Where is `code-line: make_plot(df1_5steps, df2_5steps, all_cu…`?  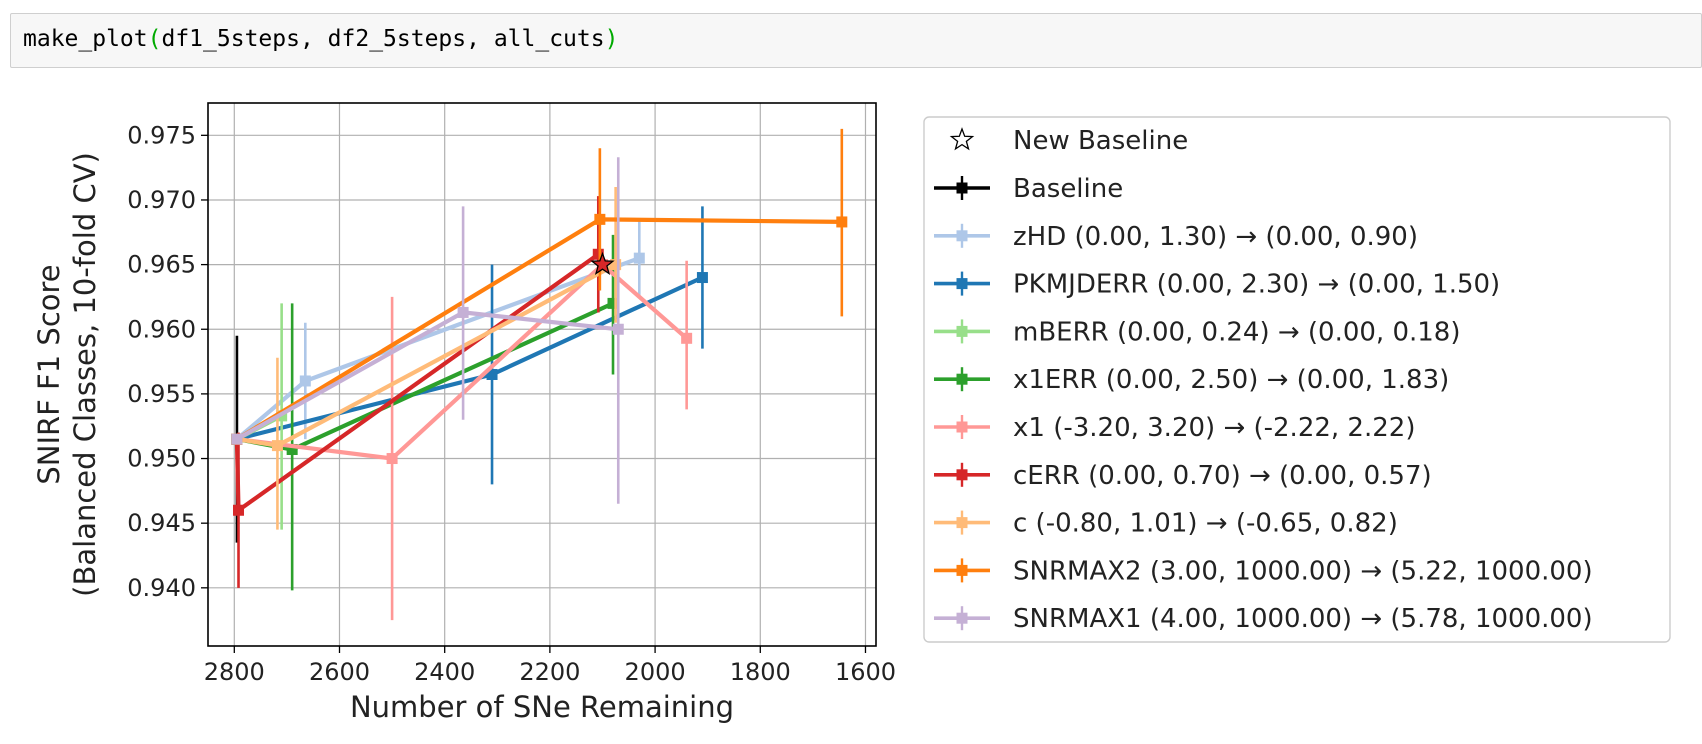 code-line: make_plot(df1_5steps, df2_5steps, all_cu… is located at coordinates (320, 39).